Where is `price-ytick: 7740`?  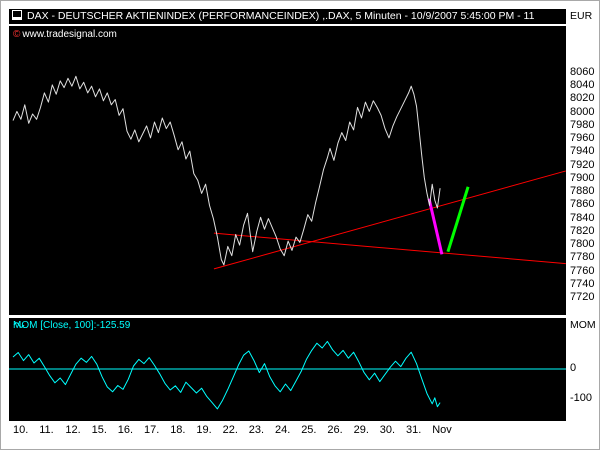 price-ytick: 7740 is located at coordinates (582, 283).